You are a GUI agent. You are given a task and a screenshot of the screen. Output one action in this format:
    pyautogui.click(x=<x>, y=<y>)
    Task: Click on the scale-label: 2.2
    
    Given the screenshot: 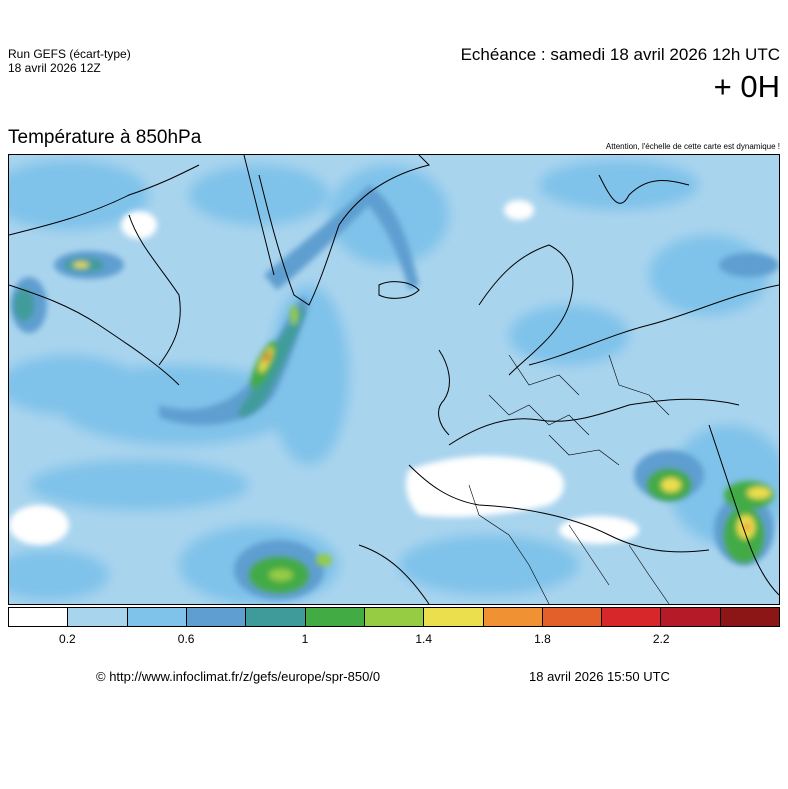 What is the action you would take?
    pyautogui.click(x=661, y=639)
    